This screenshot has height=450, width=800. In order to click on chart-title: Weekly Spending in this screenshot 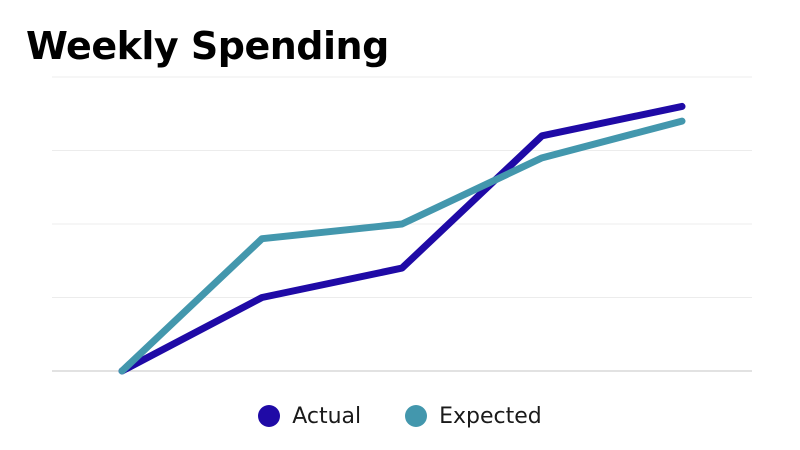, I will do `click(207, 46)`.